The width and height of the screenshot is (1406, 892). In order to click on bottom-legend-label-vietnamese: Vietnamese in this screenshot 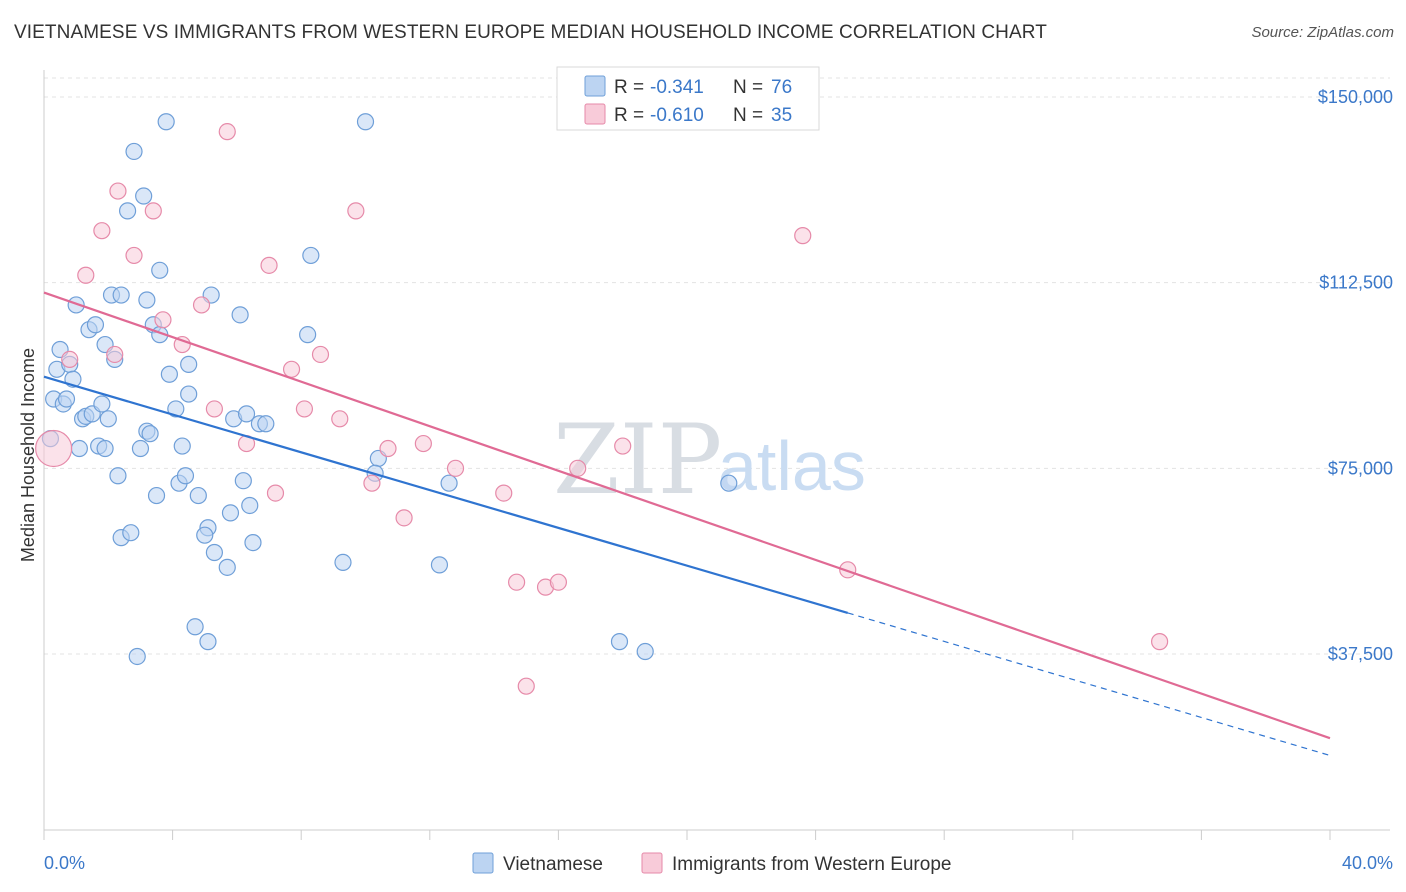, I will do `click(553, 864)`.